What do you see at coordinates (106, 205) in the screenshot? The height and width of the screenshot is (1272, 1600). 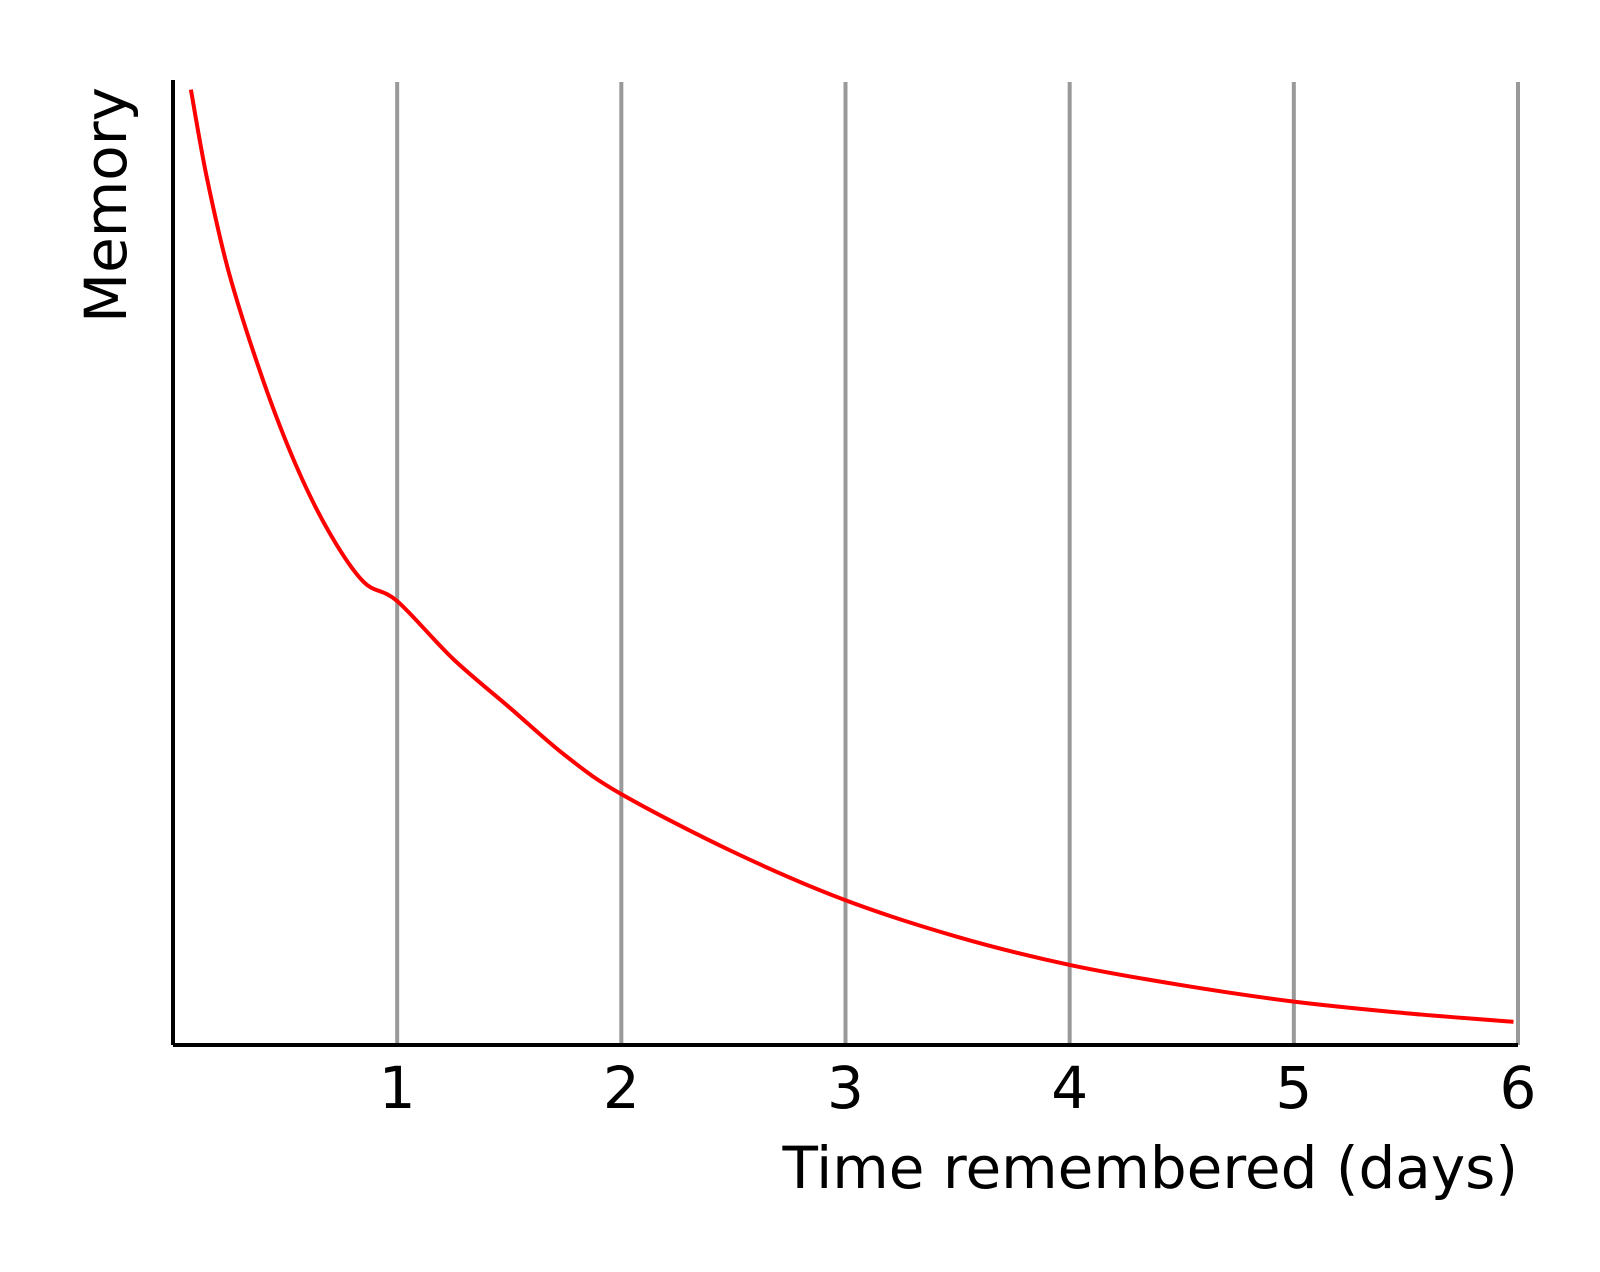 I see `y-axis-label: Memory` at bounding box center [106, 205].